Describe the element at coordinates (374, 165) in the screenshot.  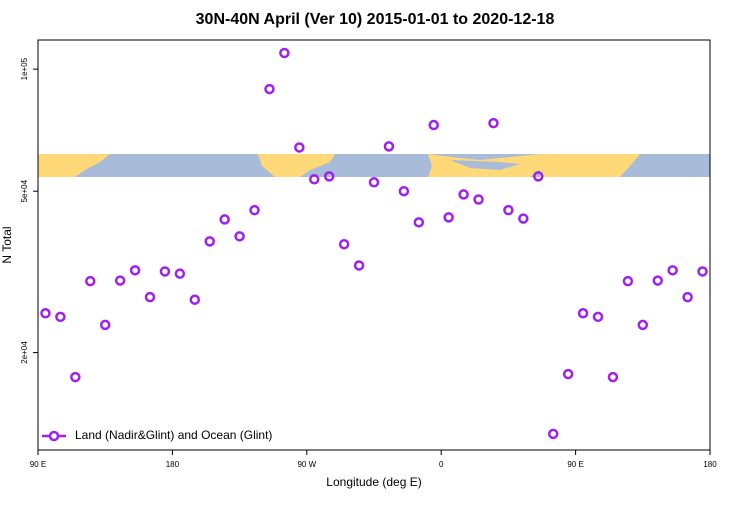
I see `map-band` at that location.